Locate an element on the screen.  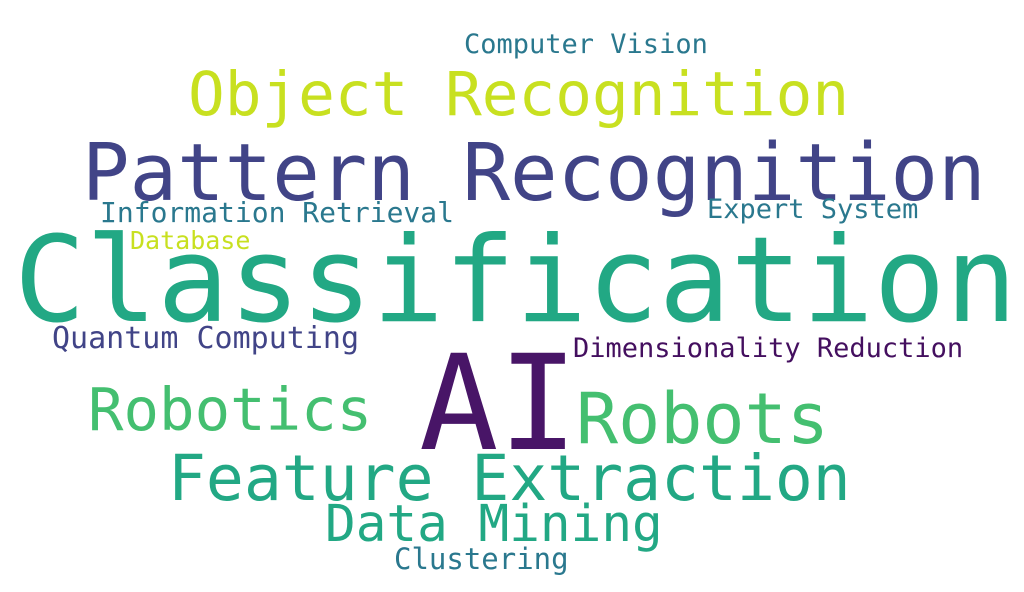
word-quantum-computing: Quantum Computing is located at coordinates (206, 338).